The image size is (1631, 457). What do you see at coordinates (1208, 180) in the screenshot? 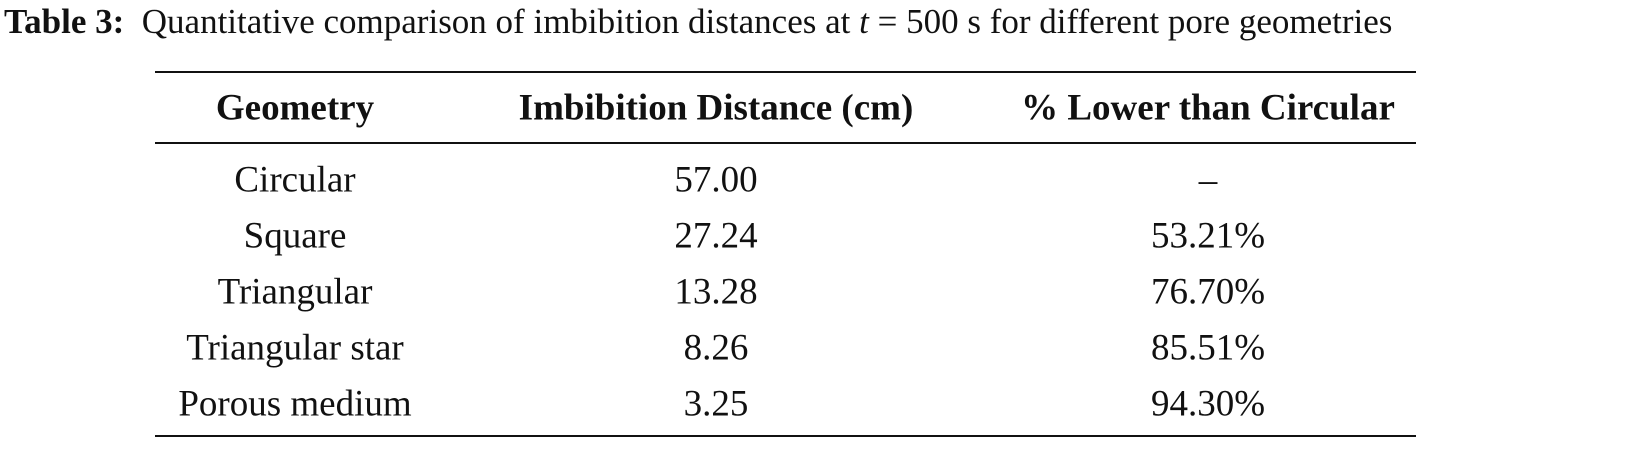
I see `table-cell-text: –` at bounding box center [1208, 180].